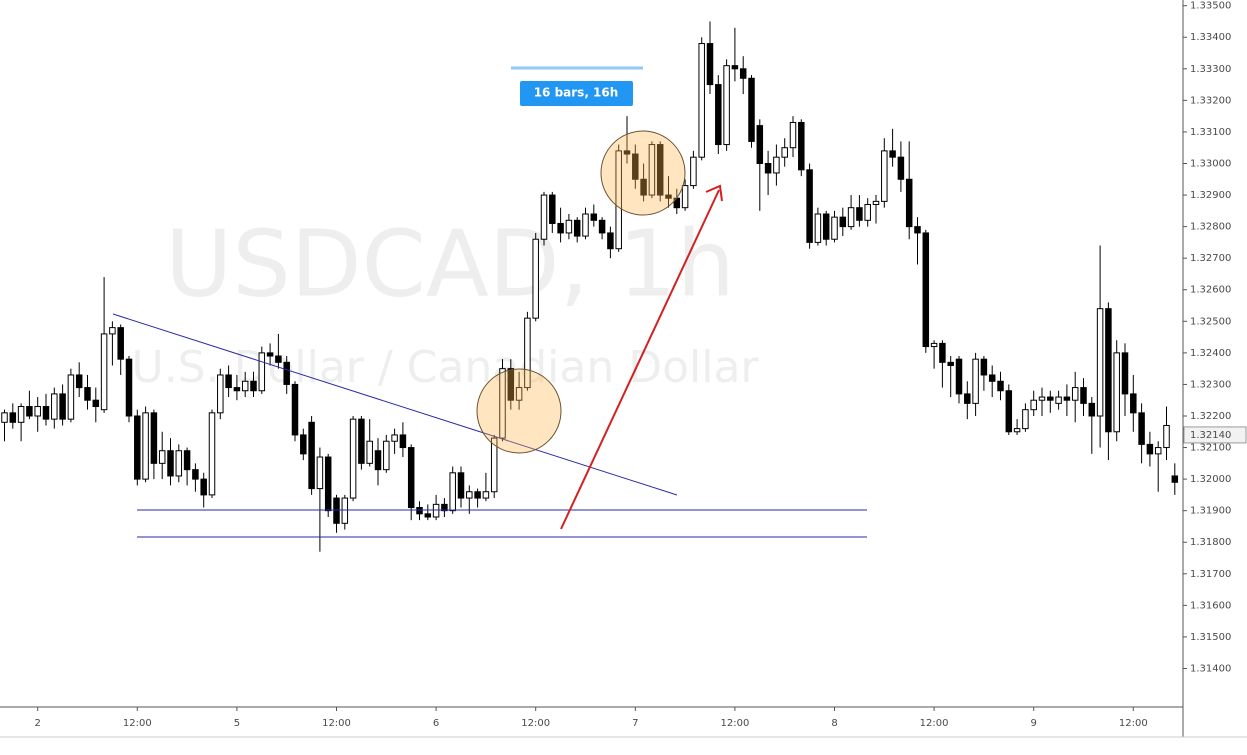  Describe the element at coordinates (1210, 416) in the screenshot. I see `y-tick-label: 1.32200` at that location.